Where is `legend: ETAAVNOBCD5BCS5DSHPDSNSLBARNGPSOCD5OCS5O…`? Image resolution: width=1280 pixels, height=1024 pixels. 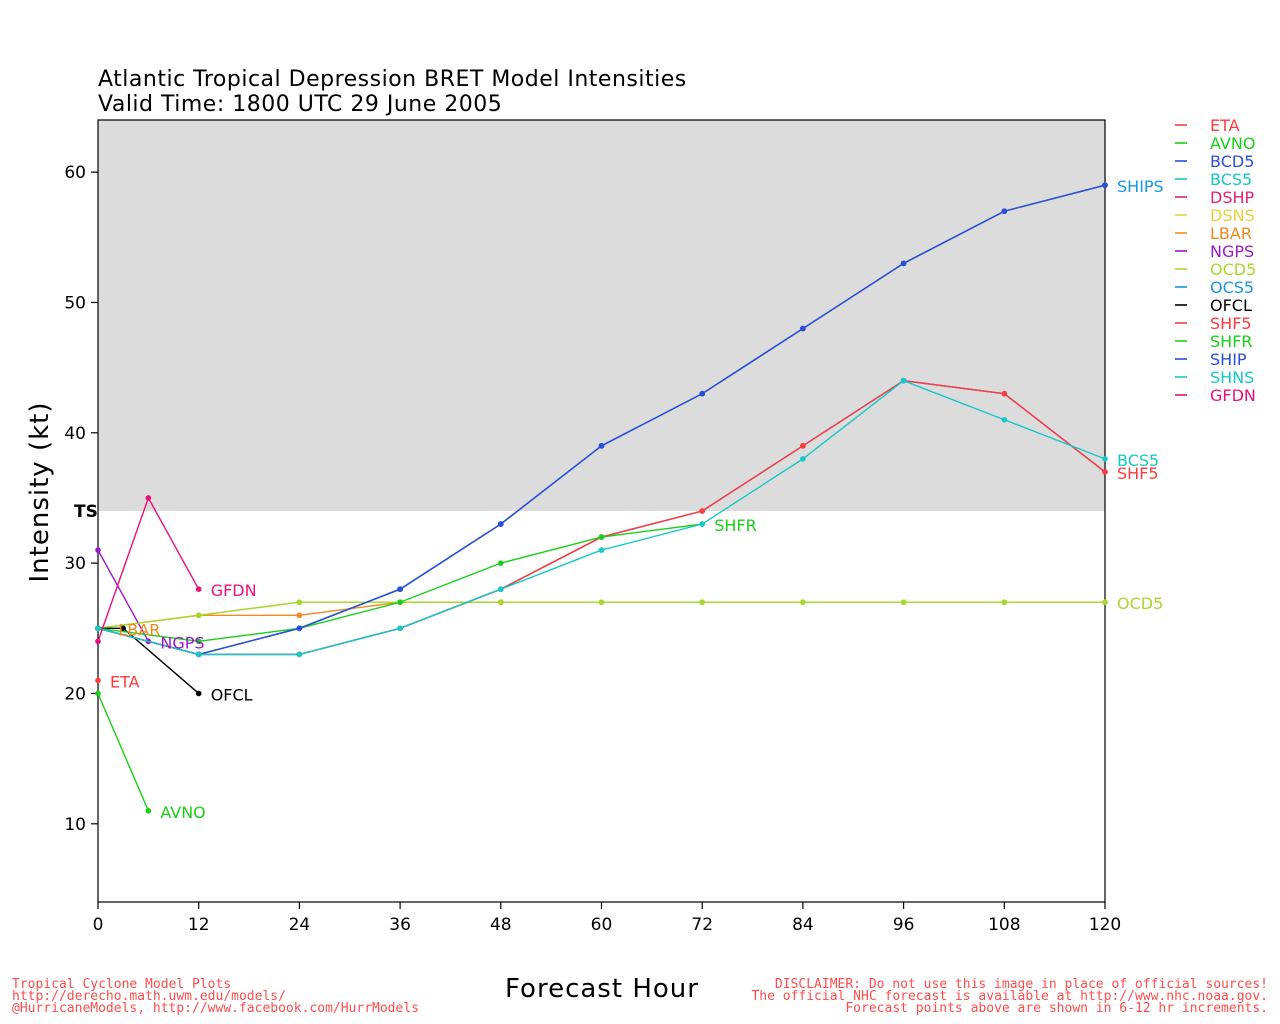 legend: ETAAVNOBCD5BCS5DSHPDSNSLBARNGPSOCD5OCS5O… is located at coordinates (1215, 260).